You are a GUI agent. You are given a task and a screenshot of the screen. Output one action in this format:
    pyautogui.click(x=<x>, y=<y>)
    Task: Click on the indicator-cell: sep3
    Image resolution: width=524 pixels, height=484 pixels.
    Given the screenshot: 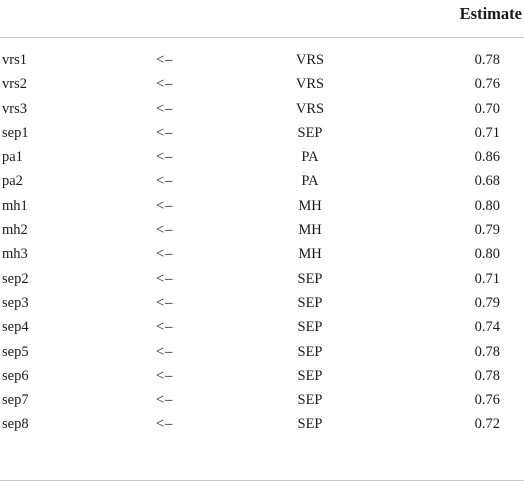 What is the action you would take?
    pyautogui.click(x=15, y=302)
    